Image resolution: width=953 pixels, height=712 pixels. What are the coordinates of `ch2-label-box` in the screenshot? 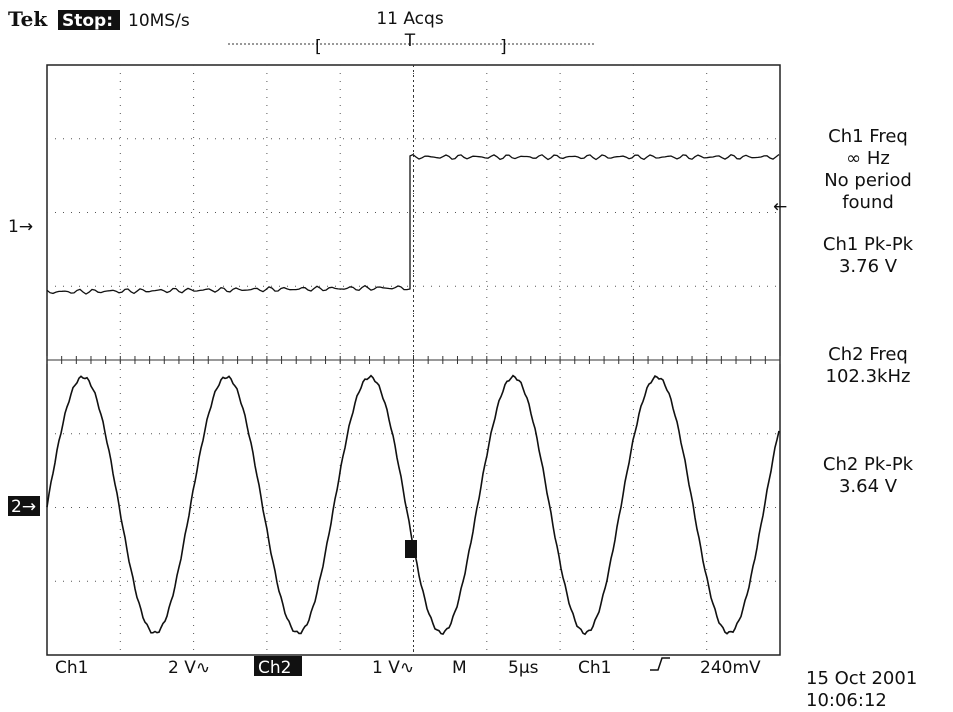 It's located at (278, 666).